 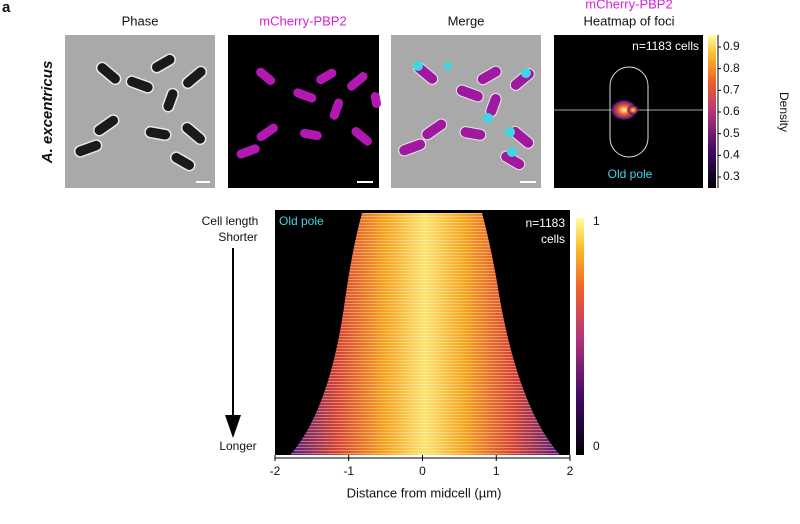 I want to click on colorbar-tick-label: 0.6, so click(x=731, y=111).